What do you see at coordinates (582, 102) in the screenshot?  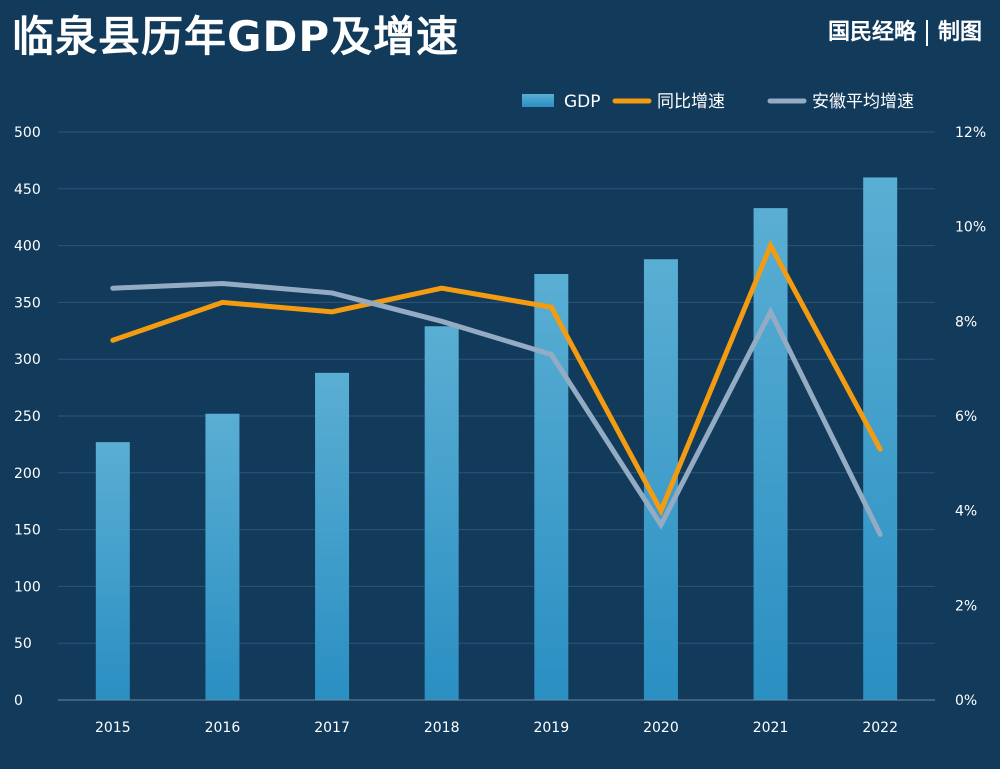 I see `legend-item-gdp-label: GDP` at bounding box center [582, 102].